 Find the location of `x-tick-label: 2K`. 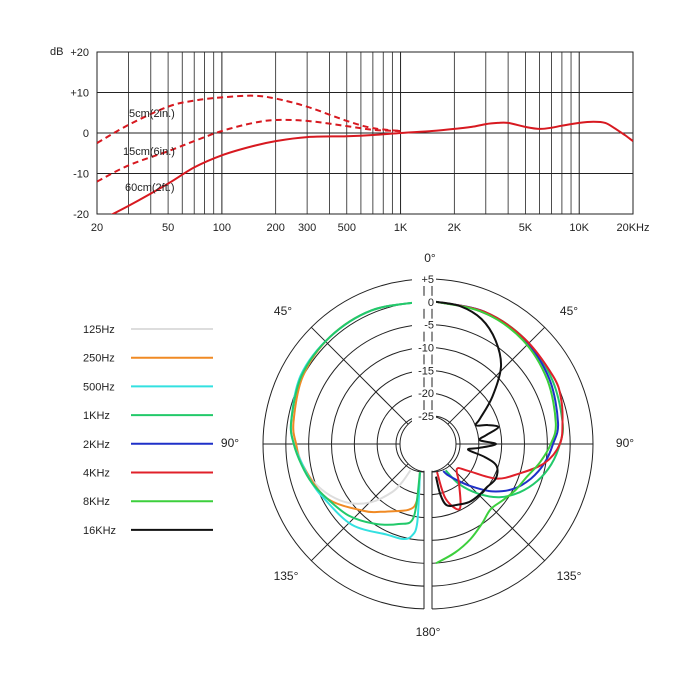

x-tick-label: 2K is located at coordinates (455, 228).